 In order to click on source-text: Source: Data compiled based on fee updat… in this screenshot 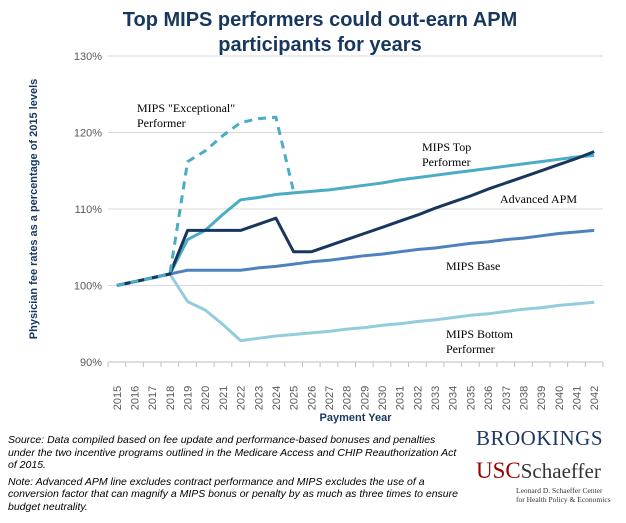, I will do `click(232, 452)`.